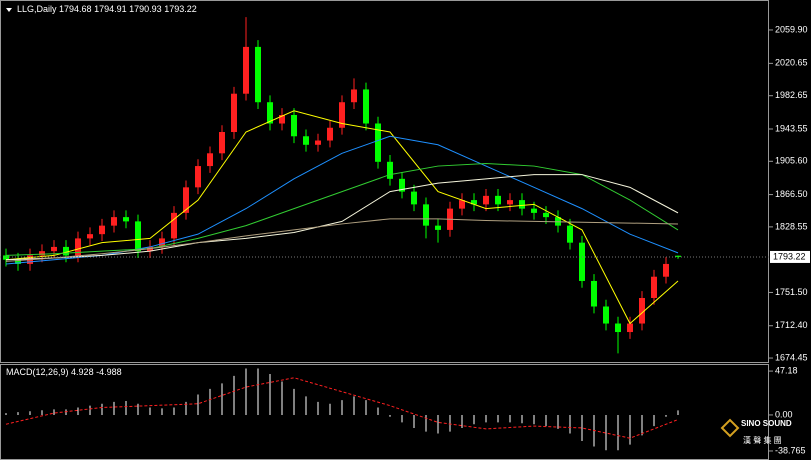 The image size is (811, 460). What do you see at coordinates (762, 440) in the screenshot?
I see `logo-subtitle: 漢 聲 集 團` at bounding box center [762, 440].